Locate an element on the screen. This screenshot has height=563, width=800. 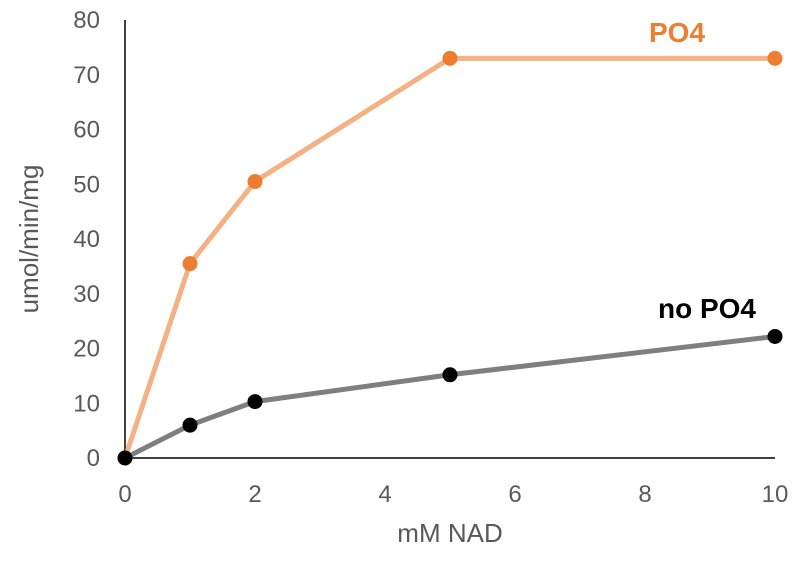
y-tick-label: 60 is located at coordinates (86, 130).